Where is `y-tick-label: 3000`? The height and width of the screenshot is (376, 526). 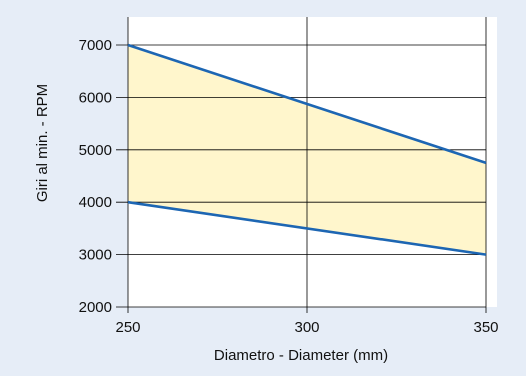
y-tick-label: 3000 is located at coordinates (95, 255).